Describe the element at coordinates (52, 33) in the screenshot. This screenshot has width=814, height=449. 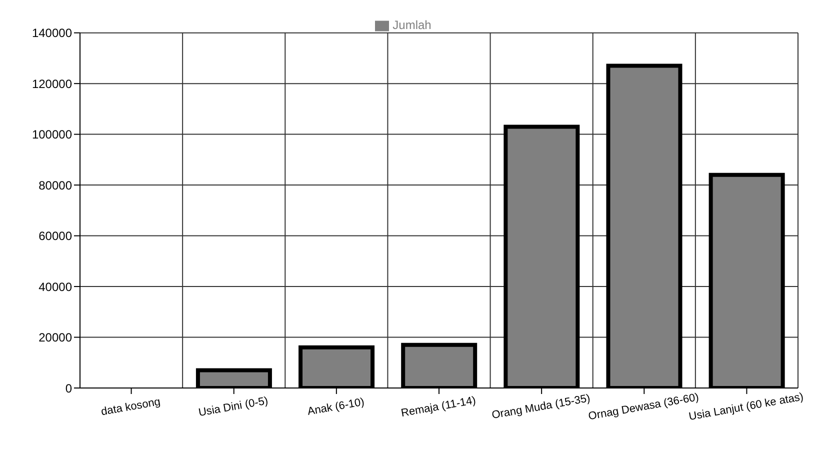
I see `y-tick-label: 140000` at that location.